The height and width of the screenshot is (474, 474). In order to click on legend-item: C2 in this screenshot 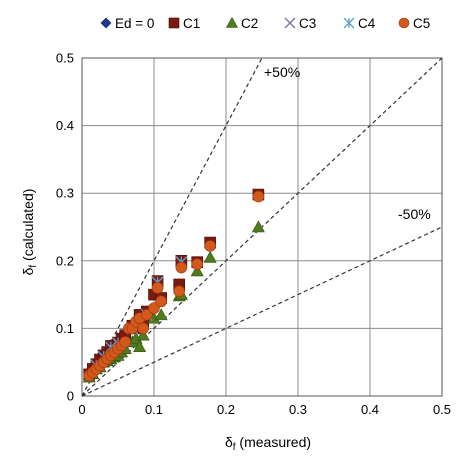, I will do `click(241, 23)`.